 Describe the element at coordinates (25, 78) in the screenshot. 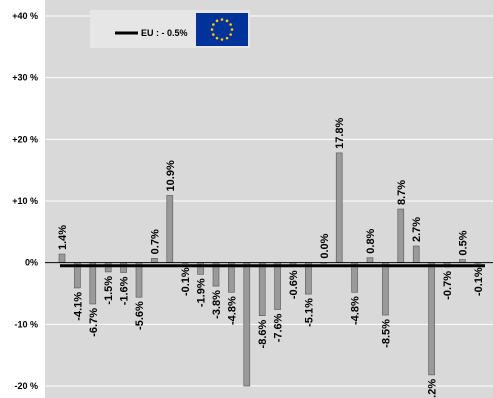

I see `y-tick-label: +30 %` at that location.